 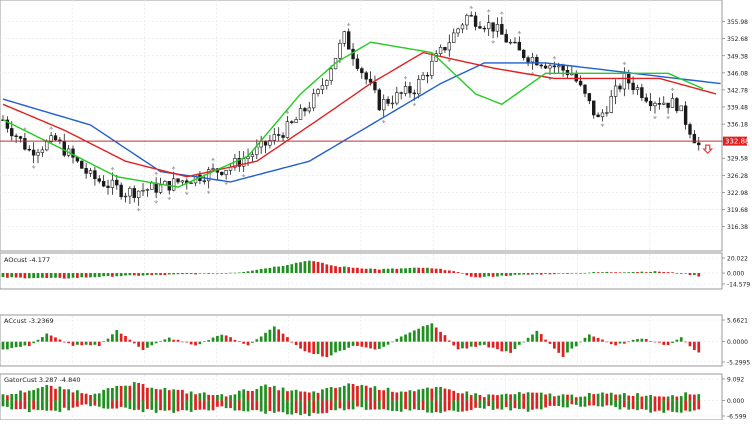 What do you see at coordinates (375, 271) in the screenshot?
I see `ao-indicator-pane: 20.022 0.000 -14.579 AOcust -4.177` at bounding box center [375, 271].